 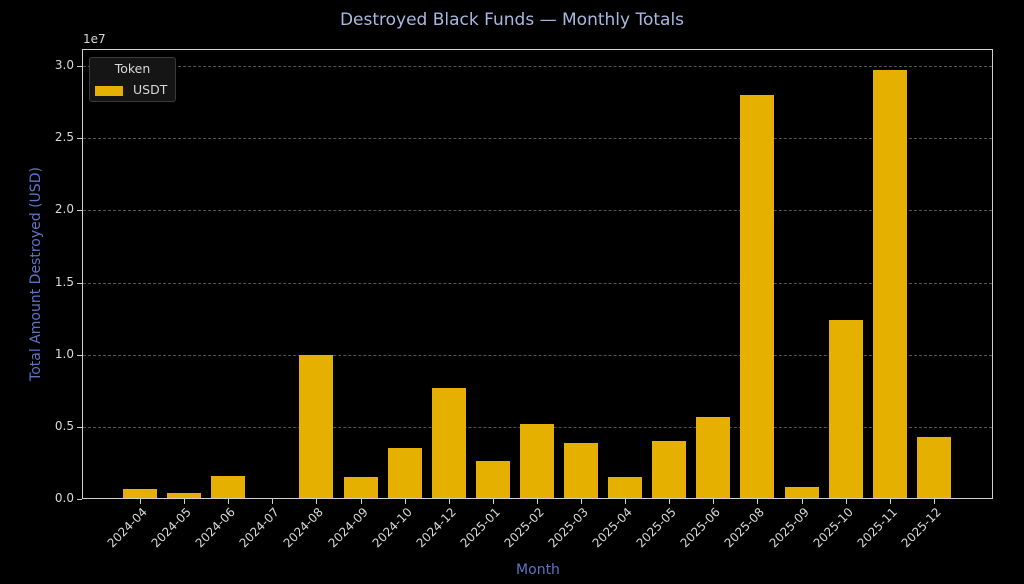 I want to click on chart-title: Destroyed Black Funds — Monthly Totals, so click(x=512, y=20).